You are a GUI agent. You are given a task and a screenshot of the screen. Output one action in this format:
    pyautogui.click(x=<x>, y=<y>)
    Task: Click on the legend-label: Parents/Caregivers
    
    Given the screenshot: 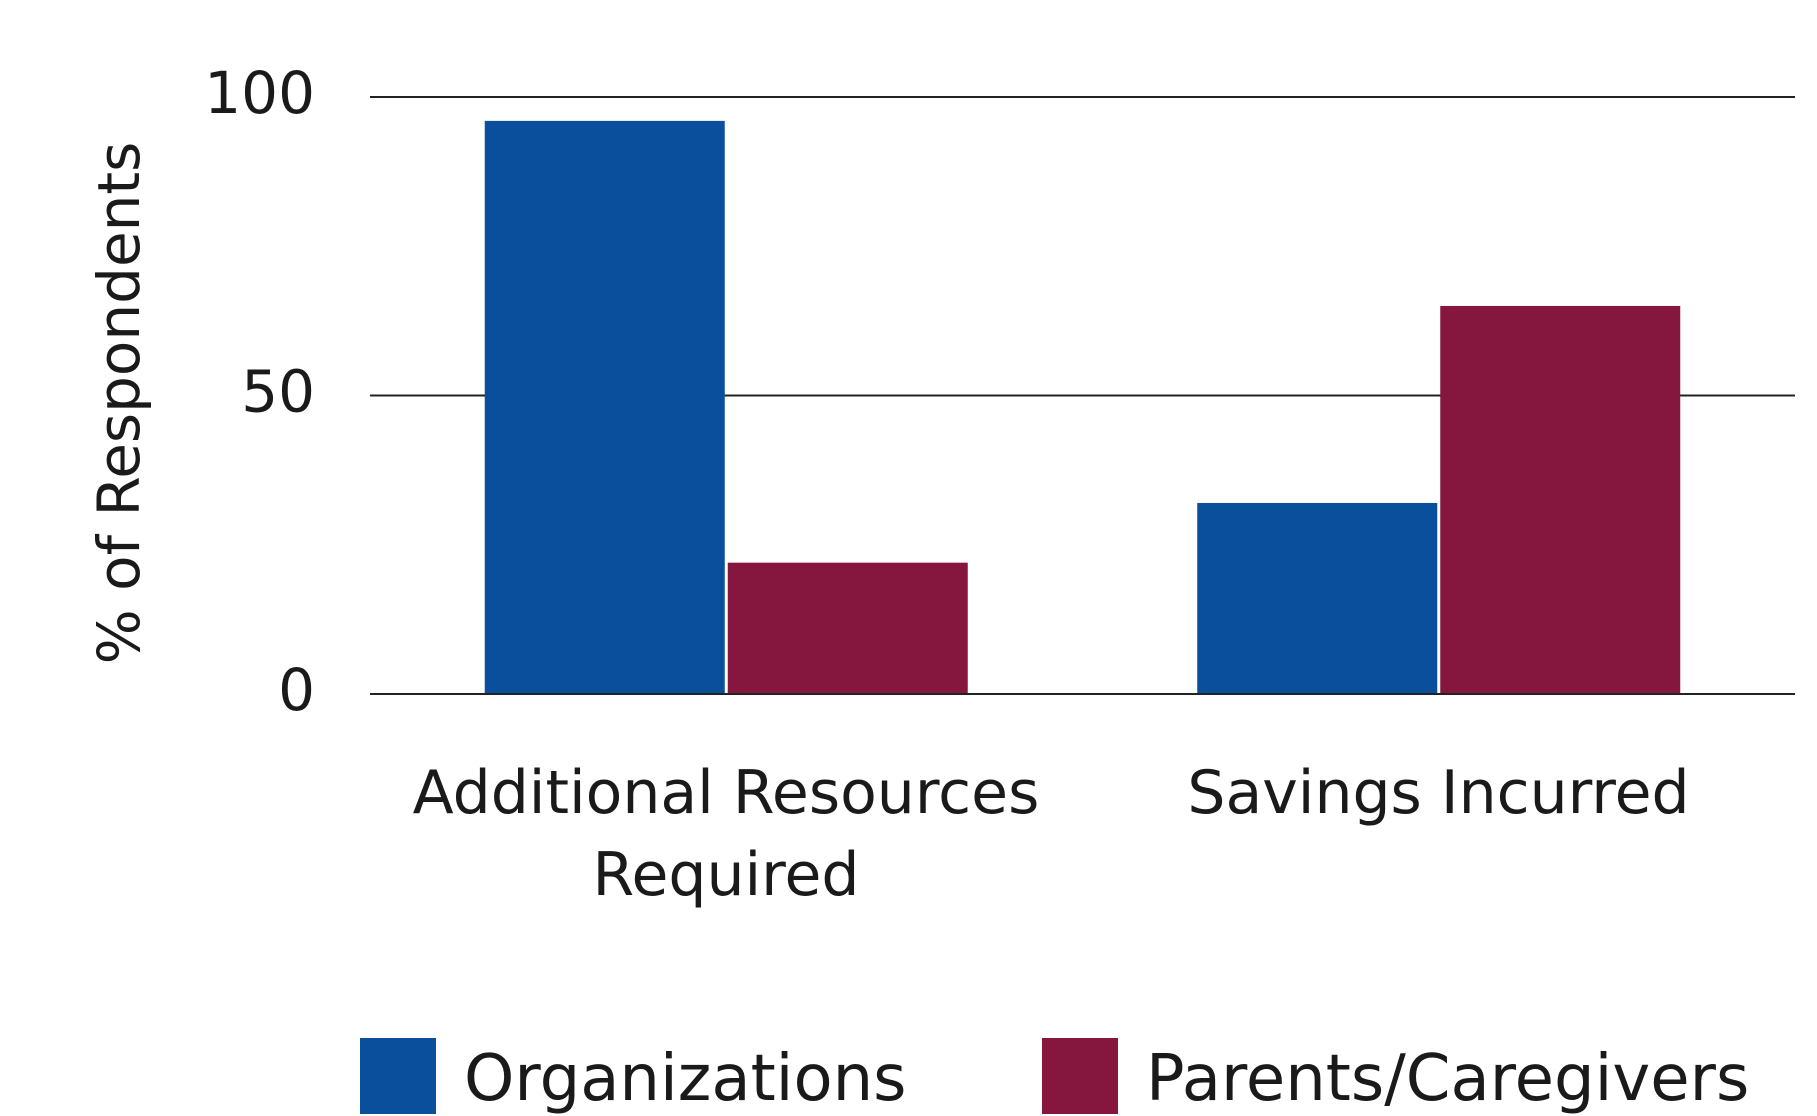 What is the action you would take?
    pyautogui.click(x=1447, y=1079)
    